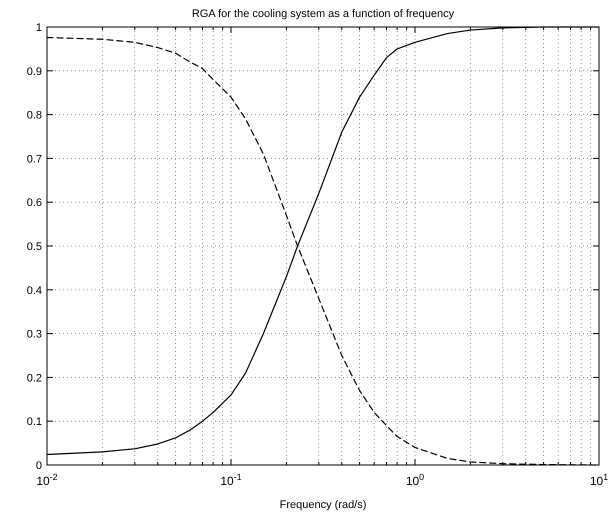  What do you see at coordinates (39, 466) in the screenshot?
I see `y-tick-label: 0` at bounding box center [39, 466].